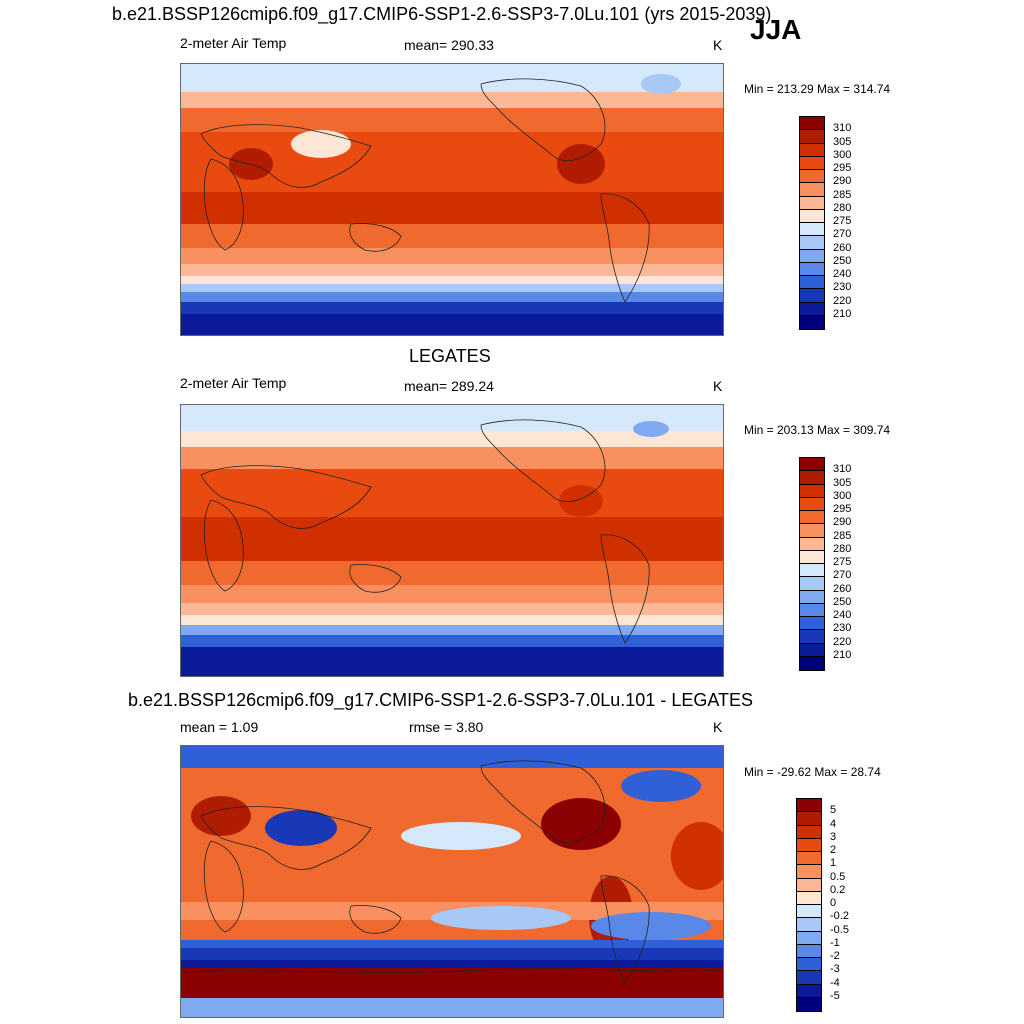 The width and height of the screenshot is (1024, 1024). Describe the element at coordinates (452, 540) in the screenshot. I see `panel-2-map-field` at that location.